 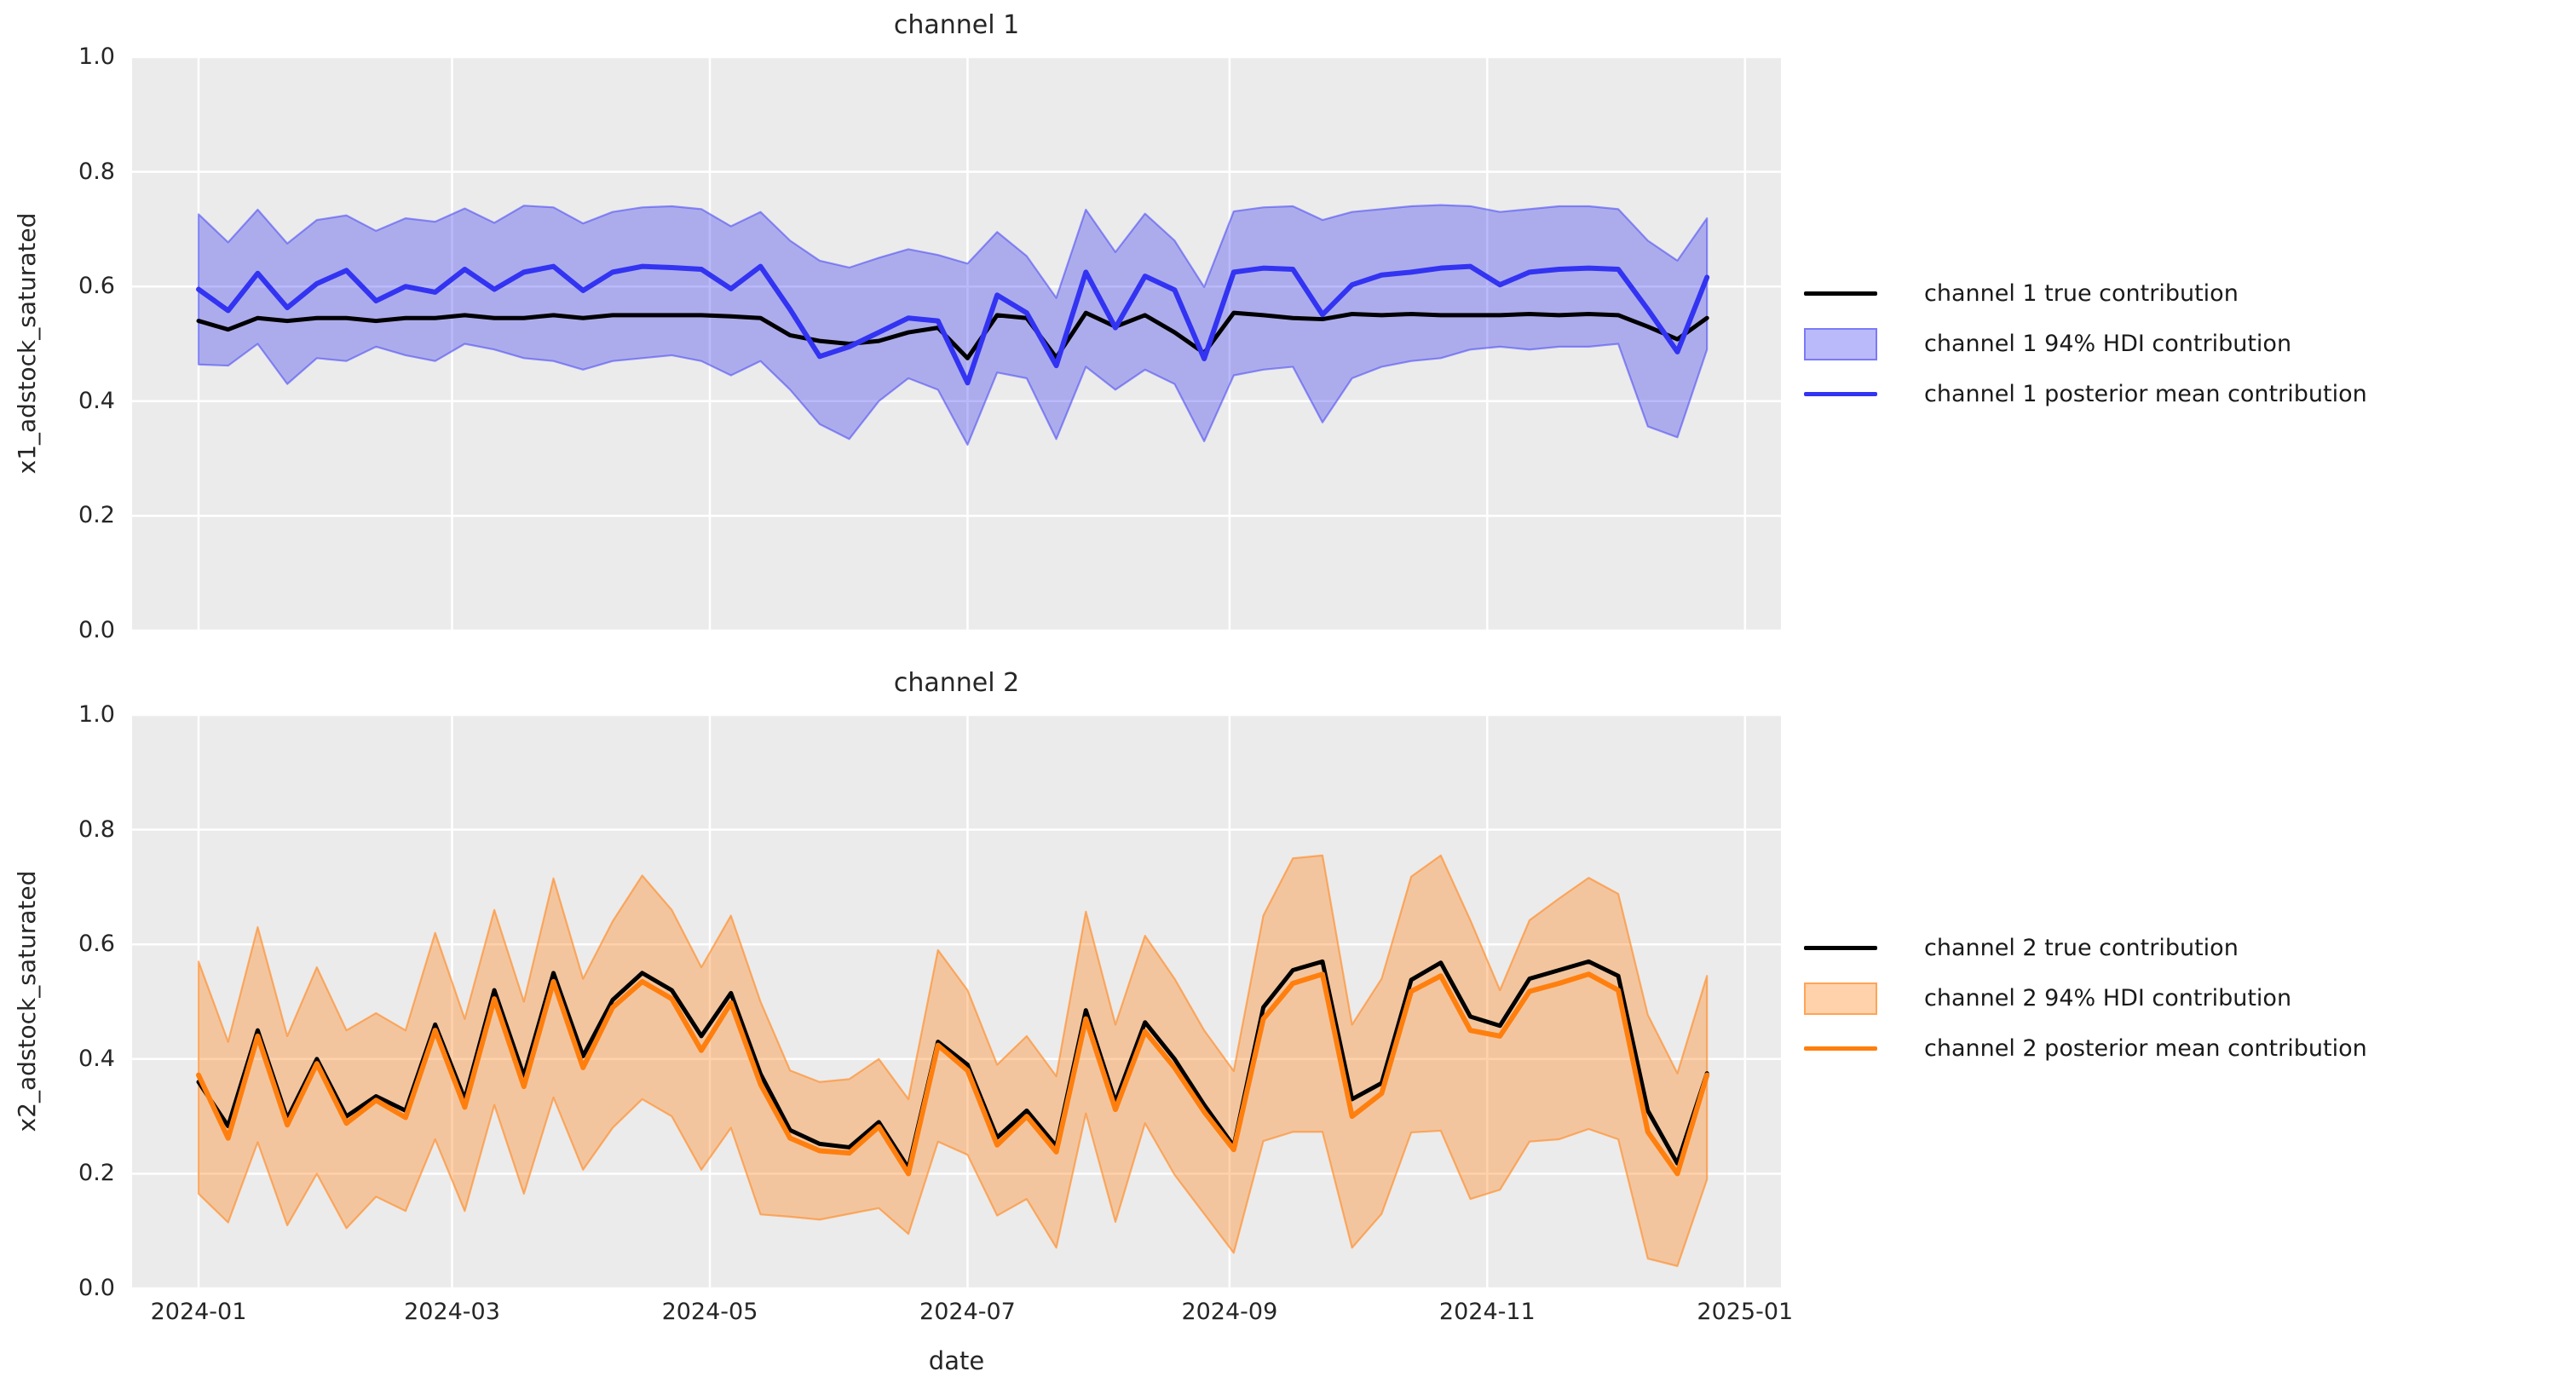 I want to click on chart1-title: channel 1, so click(x=956, y=25).